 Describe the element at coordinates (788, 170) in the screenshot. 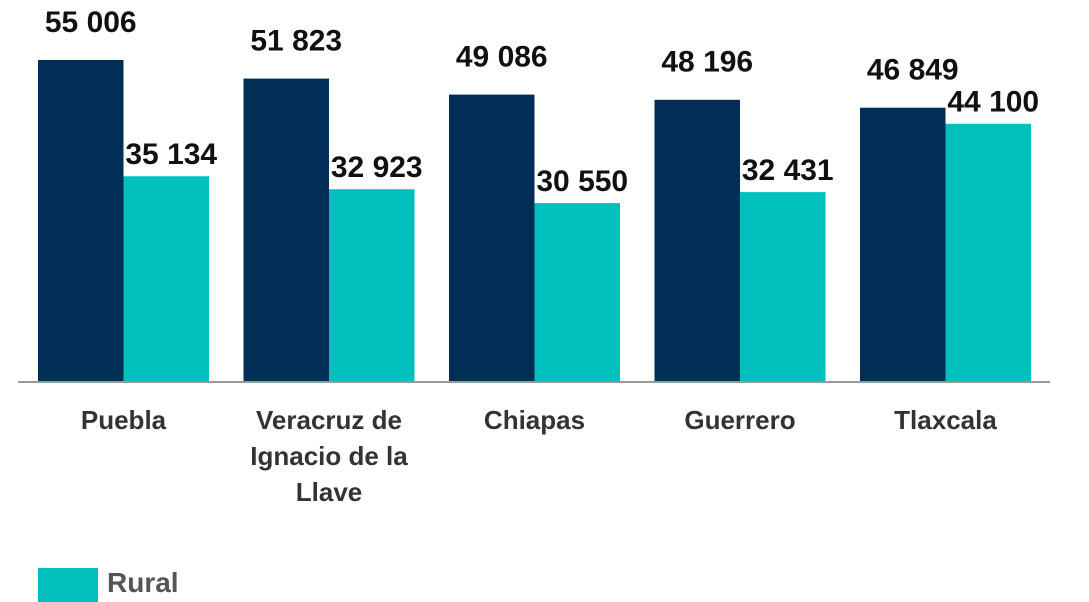

I see `value-label: 32 431` at that location.